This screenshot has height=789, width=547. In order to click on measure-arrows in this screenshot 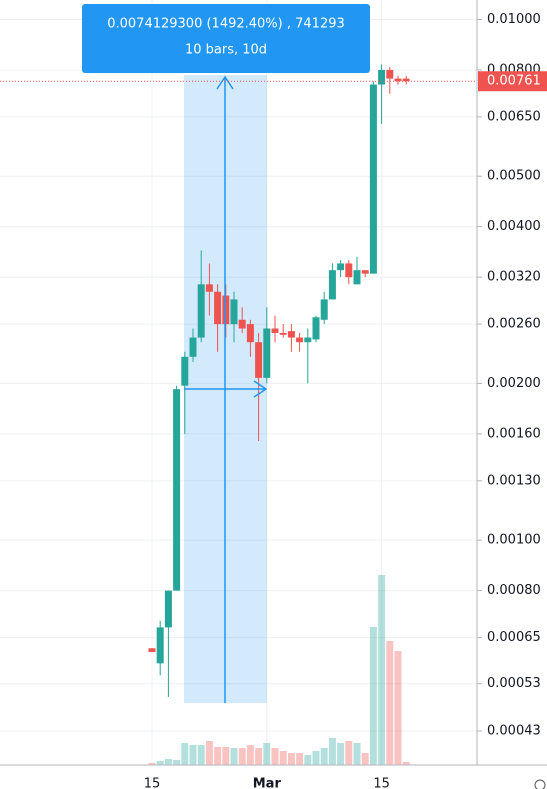, I will do `click(226, 389)`.